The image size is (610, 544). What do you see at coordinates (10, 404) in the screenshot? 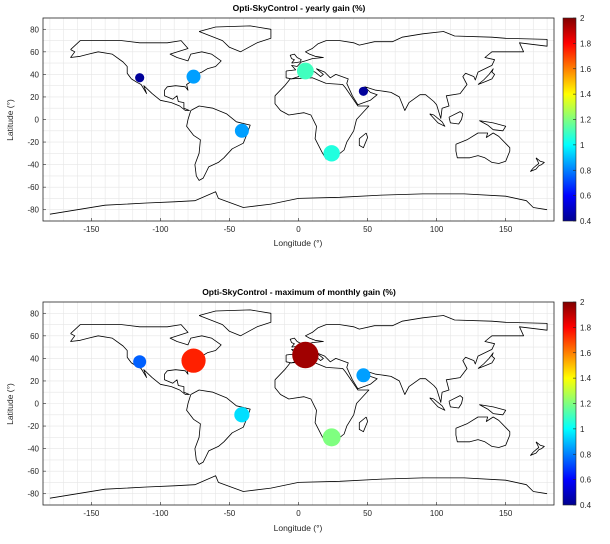
I see `y-axis-label: Latitude (°)` at bounding box center [10, 404].